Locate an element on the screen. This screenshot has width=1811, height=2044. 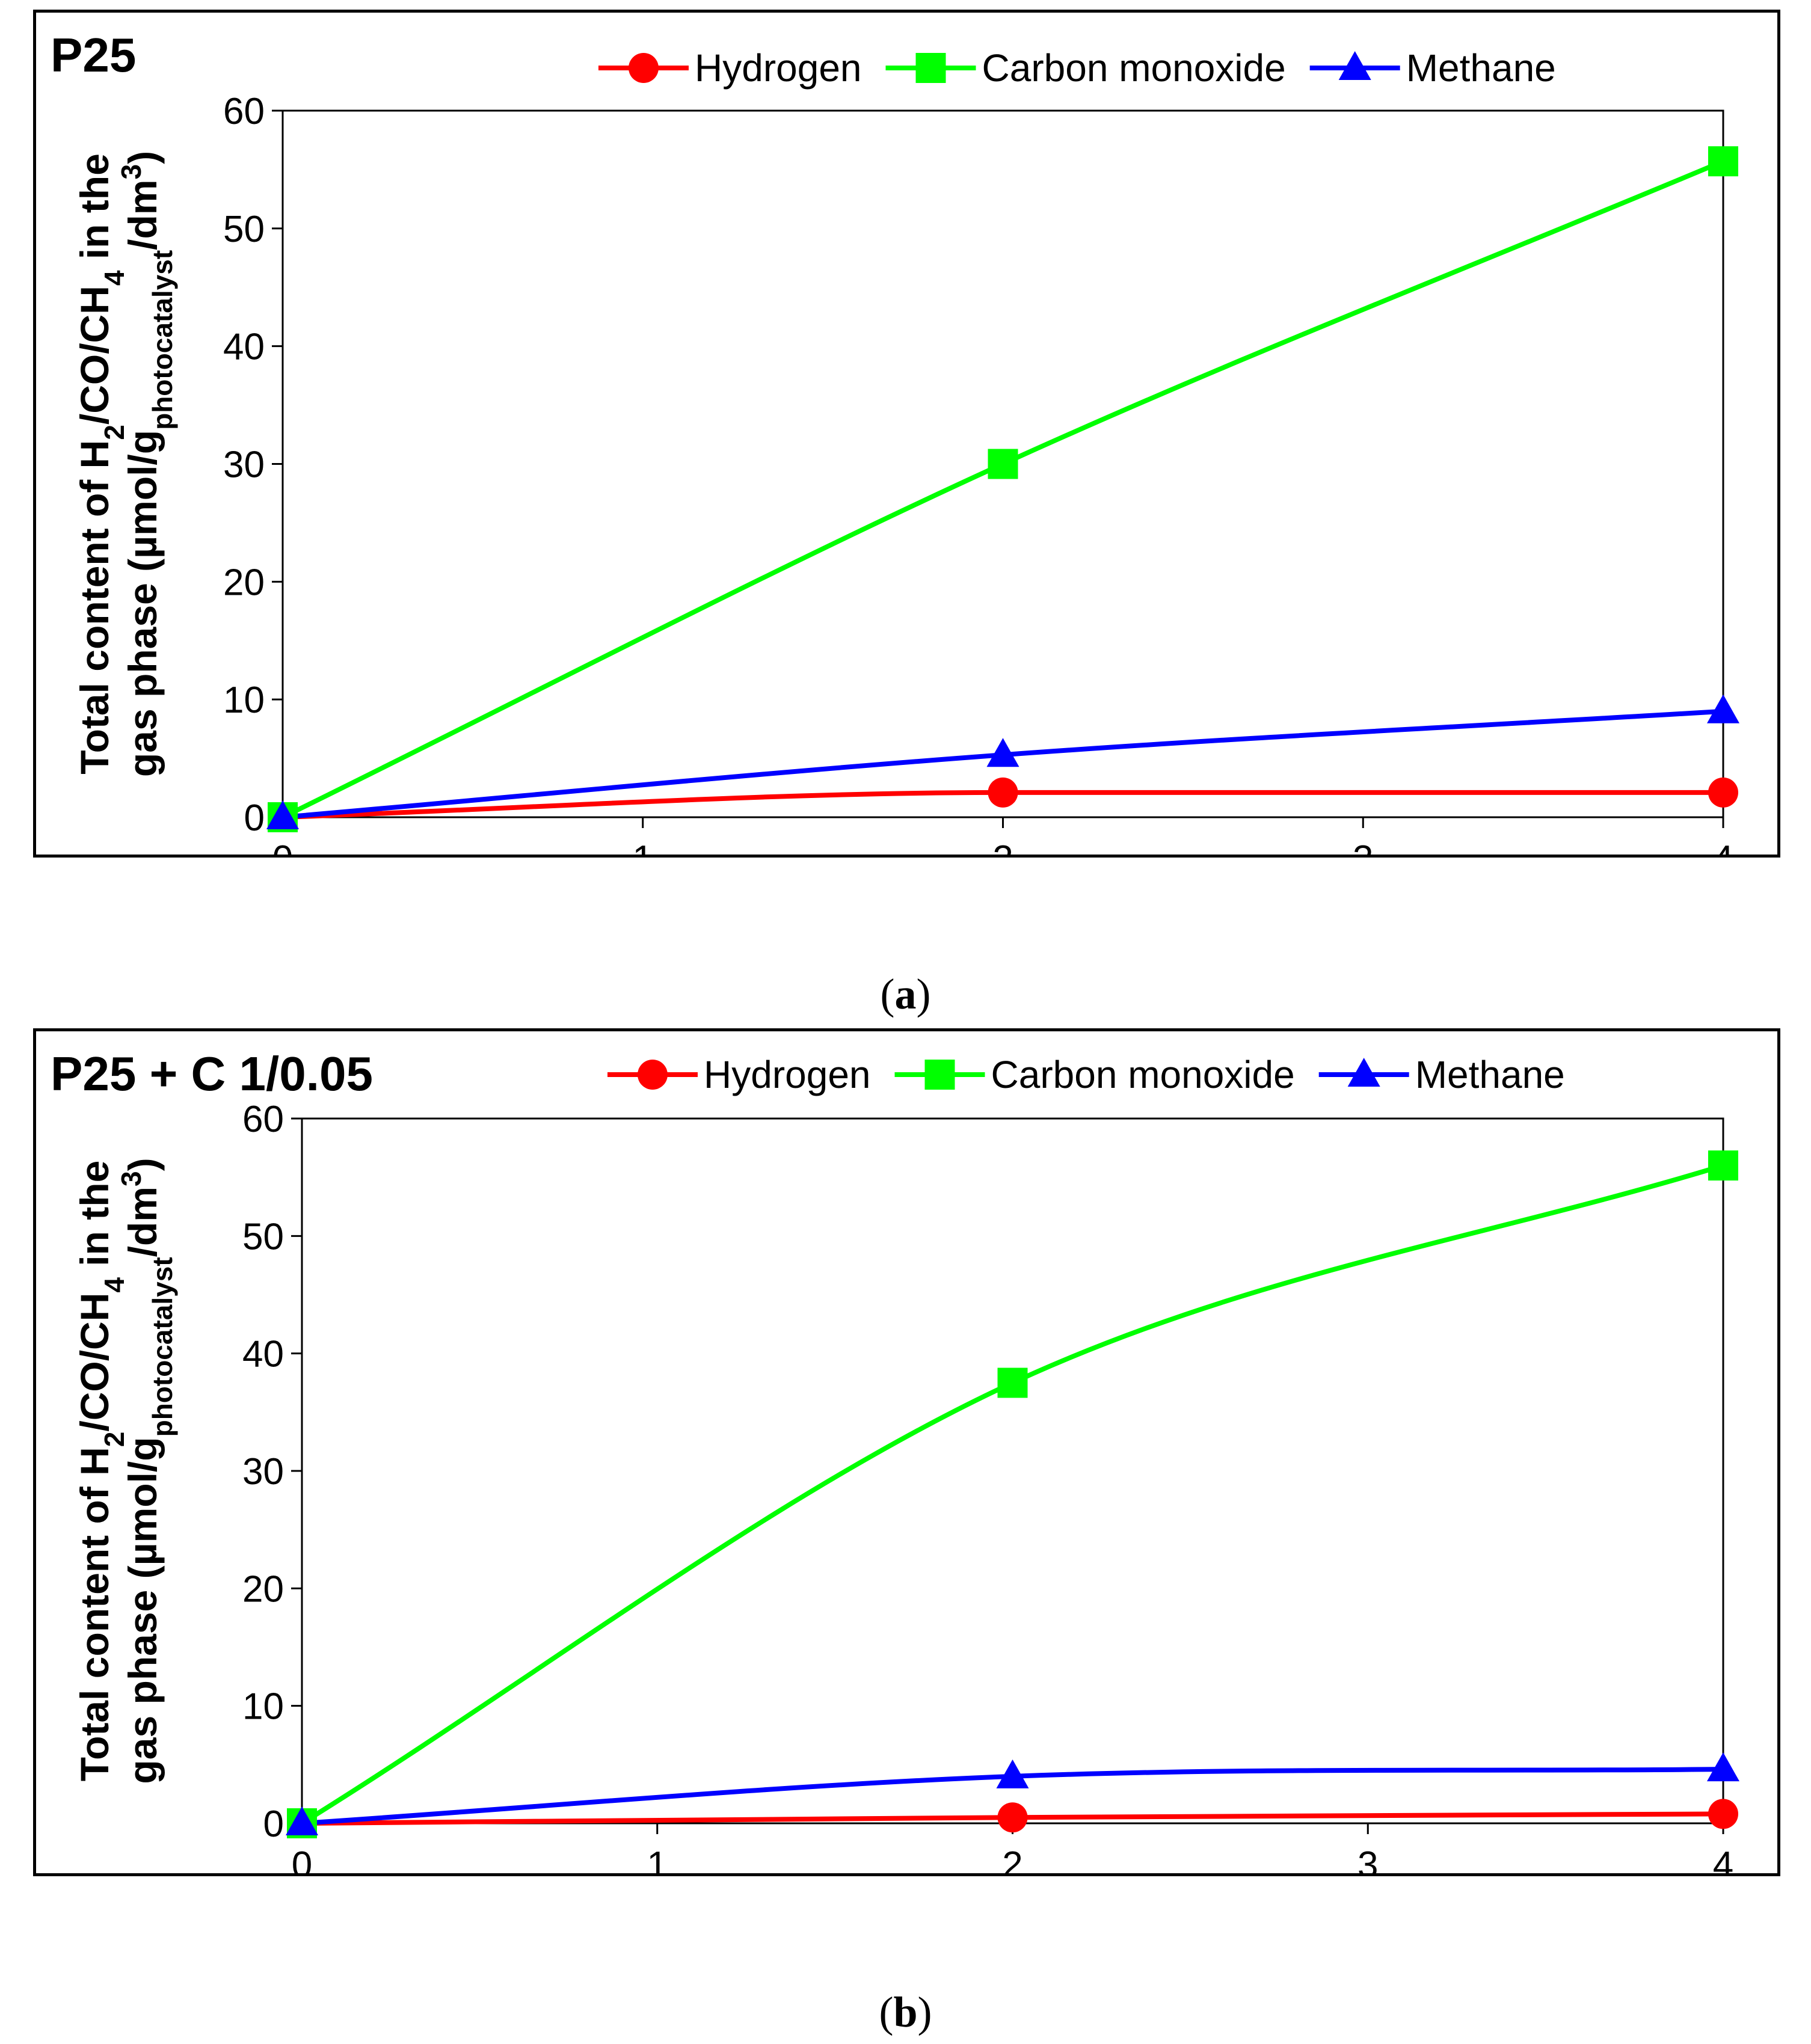
caption-a: (a) is located at coordinates (905, 994).